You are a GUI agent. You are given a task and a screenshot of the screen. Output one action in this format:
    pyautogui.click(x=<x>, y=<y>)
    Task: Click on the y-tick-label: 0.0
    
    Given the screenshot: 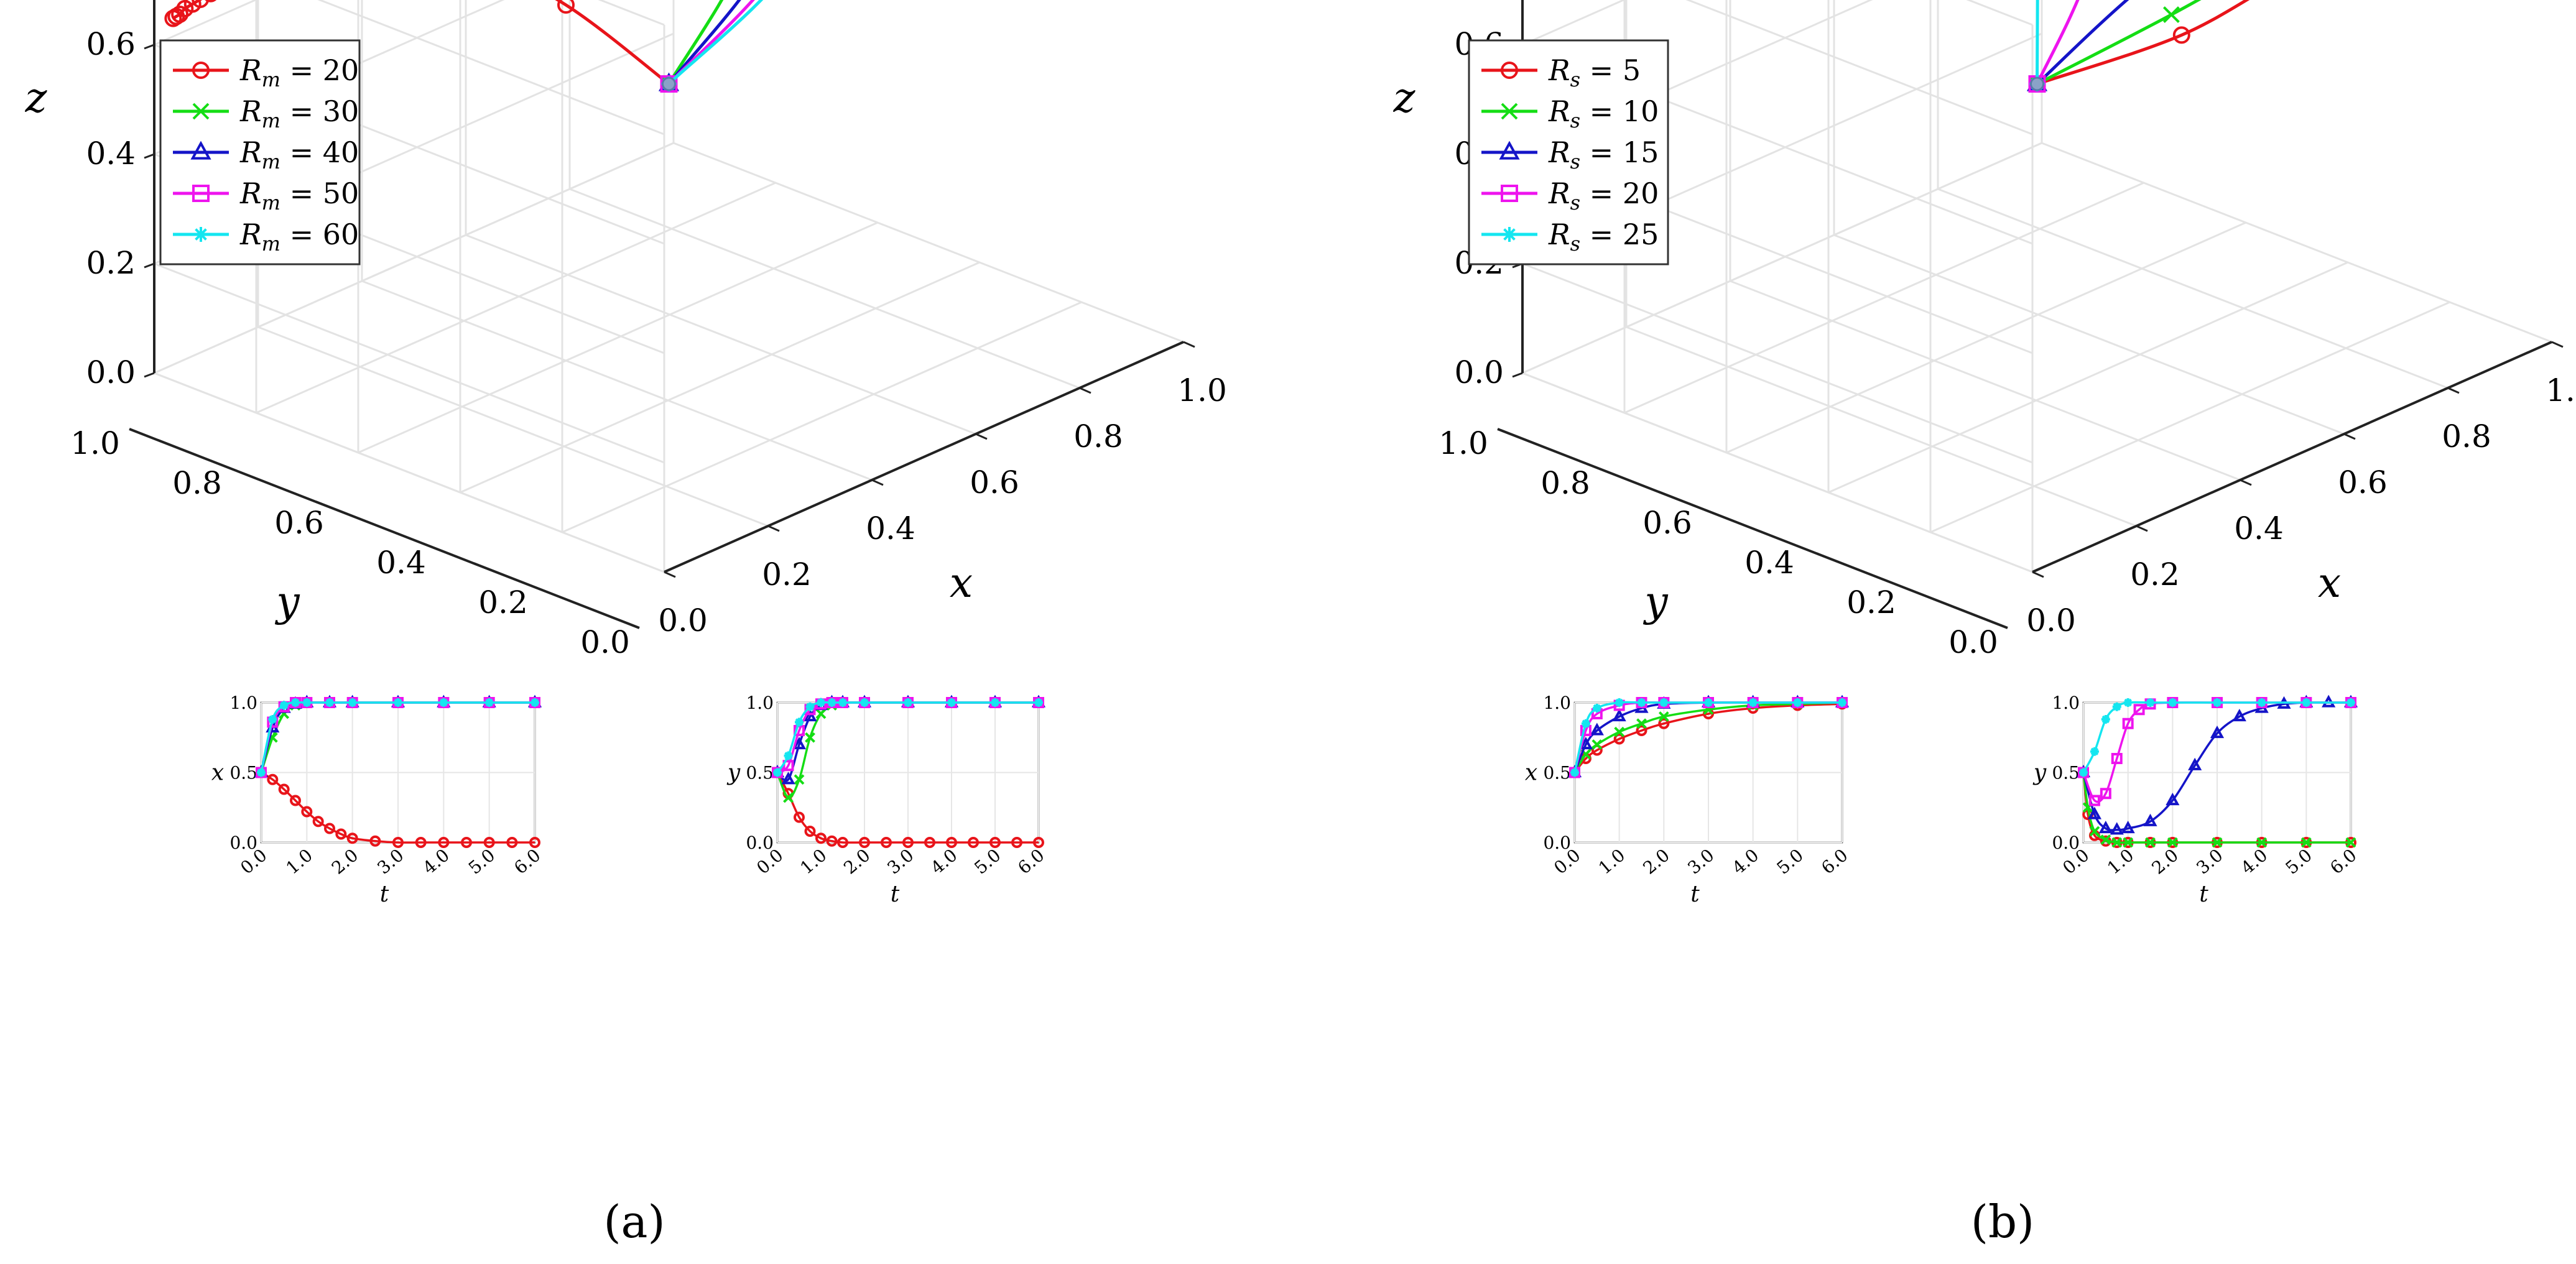 What is the action you would take?
    pyautogui.click(x=605, y=642)
    